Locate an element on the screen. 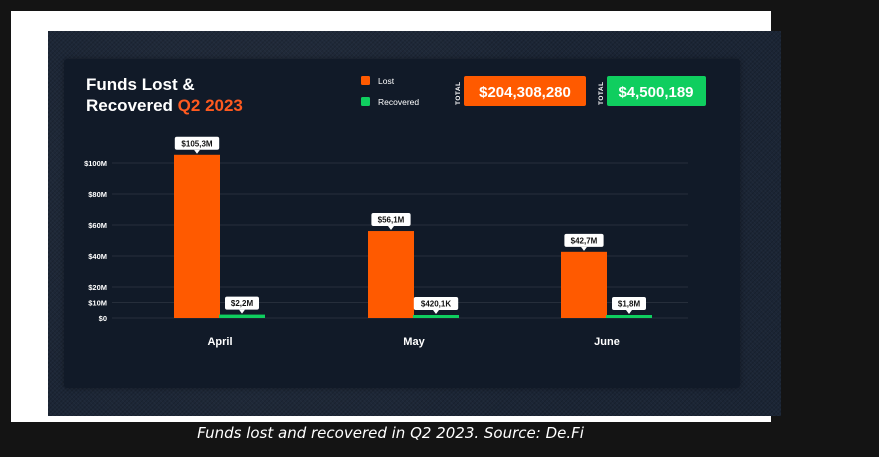 Image resolution: width=879 pixels, height=457 pixels. legend-label-lost: Lost is located at coordinates (386, 81).